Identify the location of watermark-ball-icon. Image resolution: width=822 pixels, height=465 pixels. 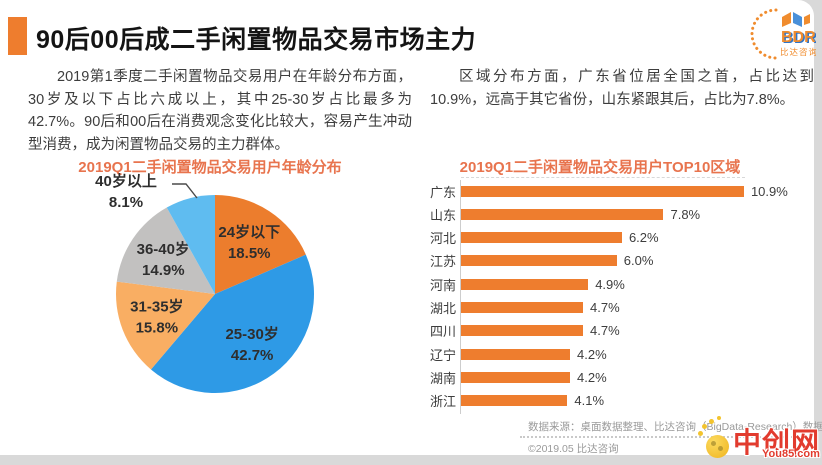
(717, 446).